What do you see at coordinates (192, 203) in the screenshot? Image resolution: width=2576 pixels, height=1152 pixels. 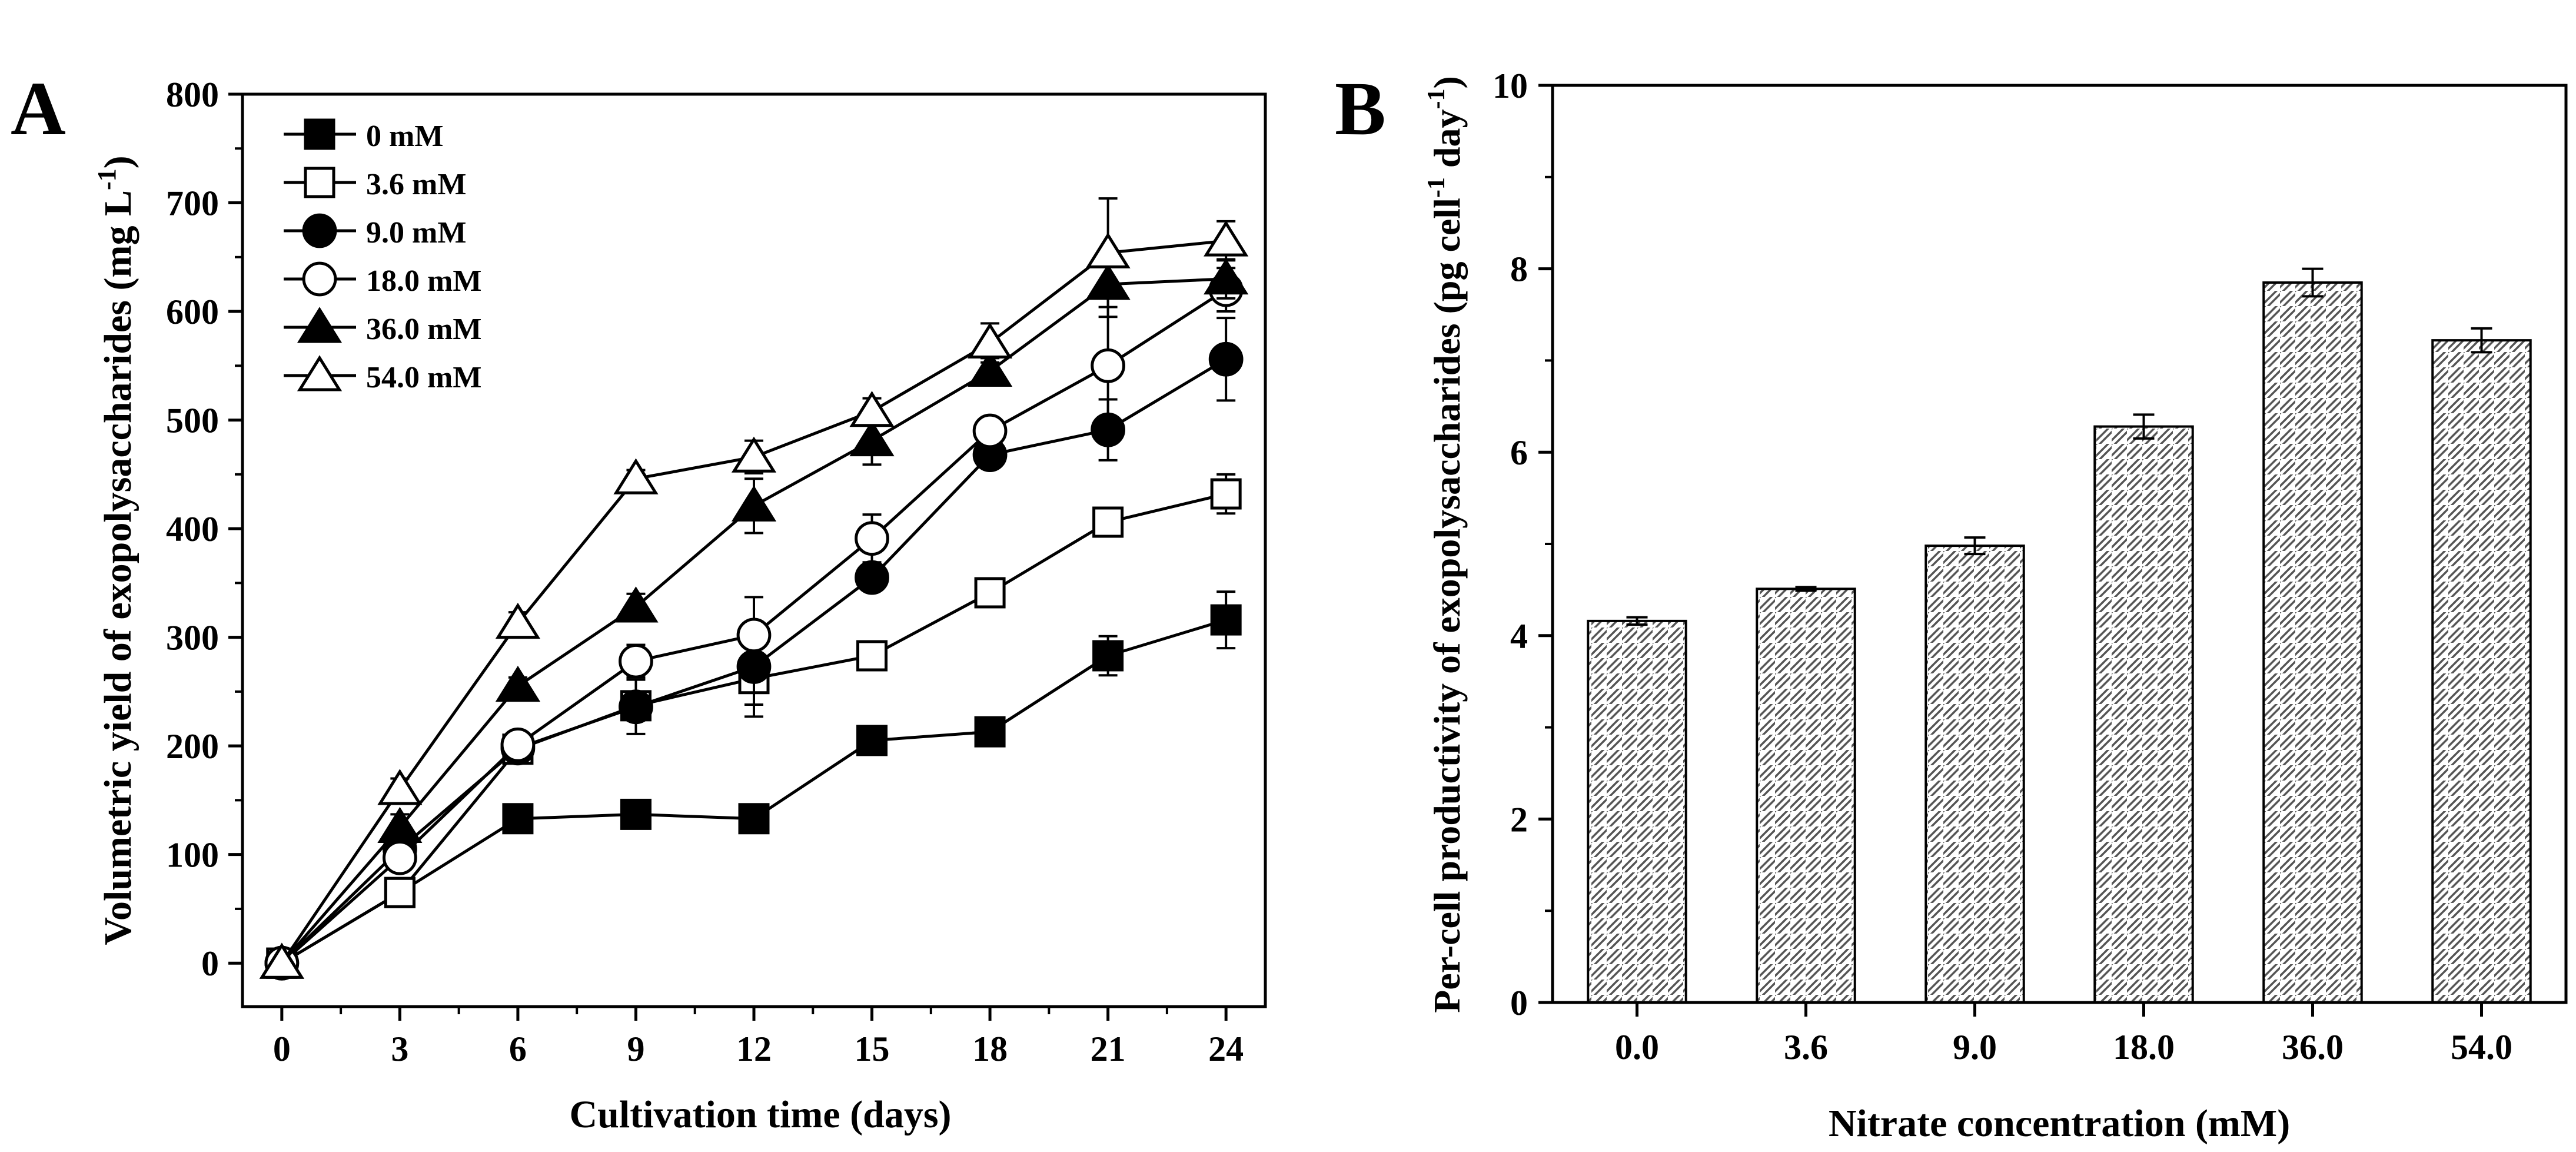 I see `panel-a-y-tick-label: 700` at bounding box center [192, 203].